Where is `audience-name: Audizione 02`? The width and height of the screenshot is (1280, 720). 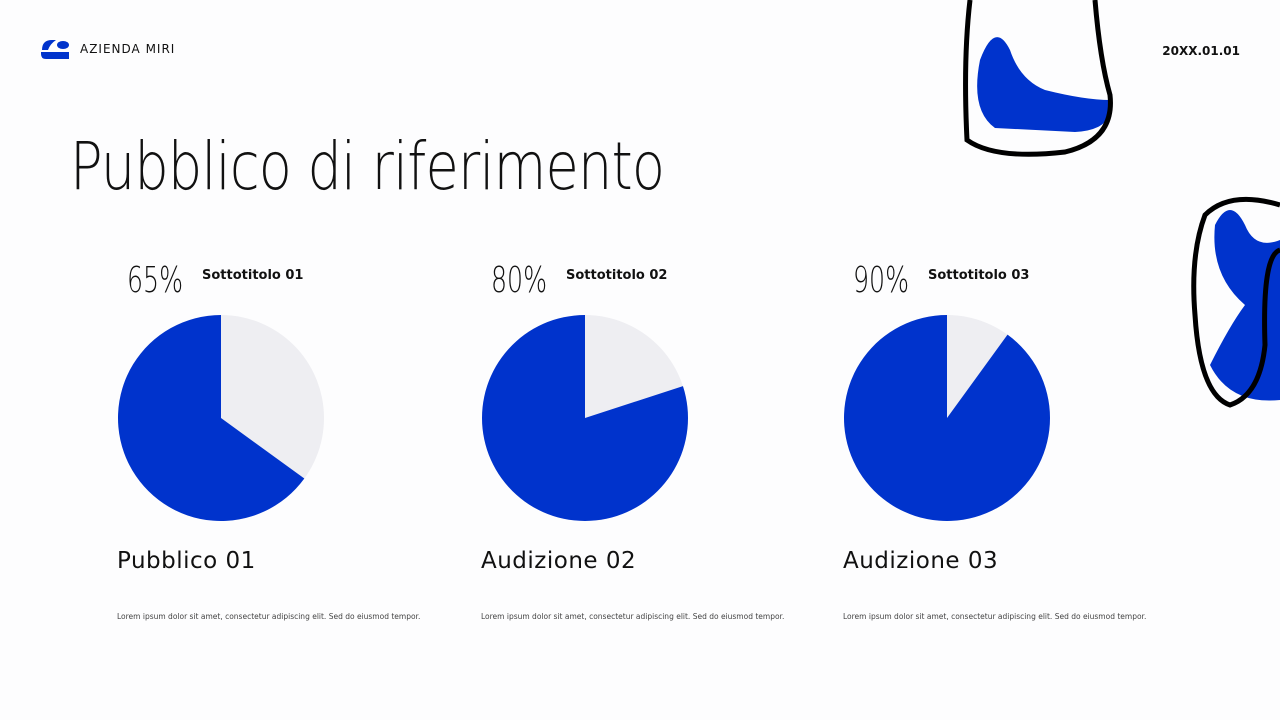
audience-name: Audizione 02 is located at coordinates (559, 561).